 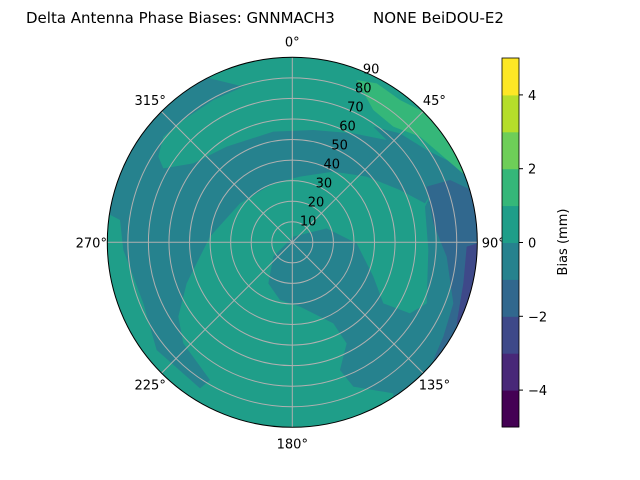 I want to click on radial-tick-label: 90, so click(x=371, y=69).